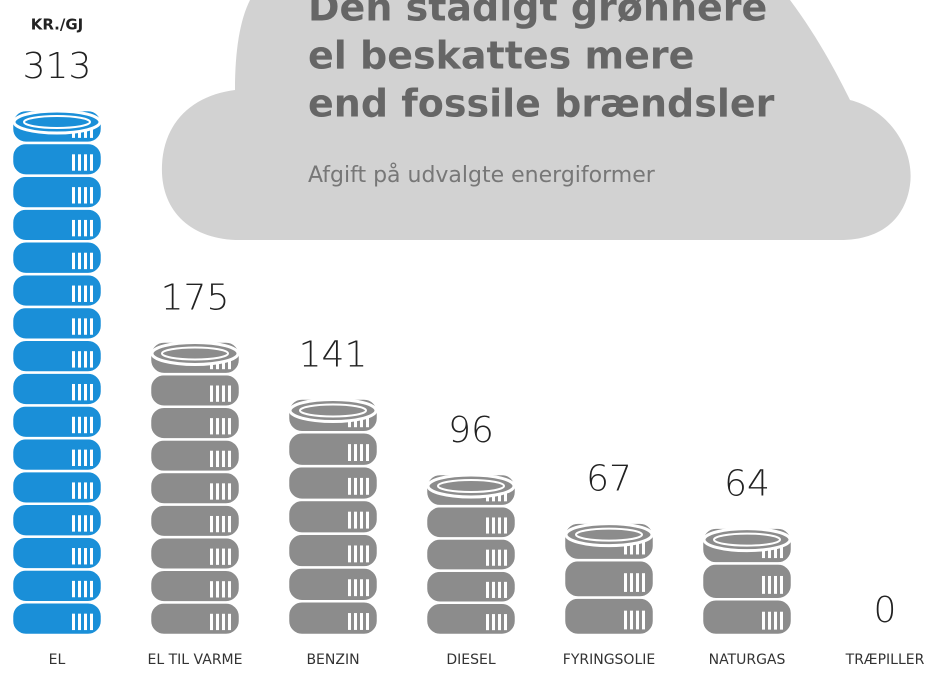 Image resolution: width=928 pixels, height=680 pixels. Describe the element at coordinates (541, 104) in the screenshot. I see `title-line: end fossile brændsler` at that location.